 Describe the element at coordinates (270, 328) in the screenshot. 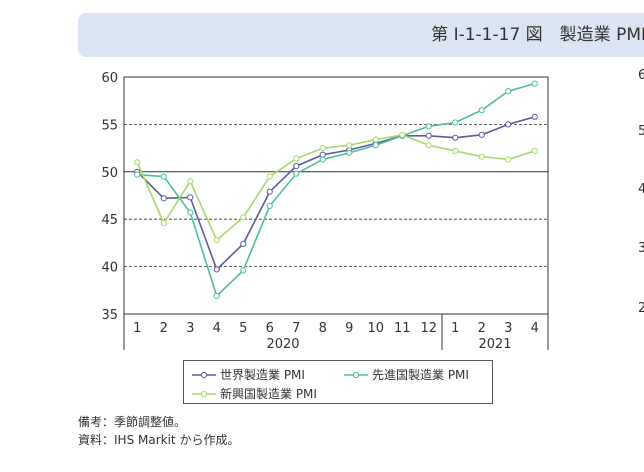

I see `x-tick-label-6: 6` at that location.